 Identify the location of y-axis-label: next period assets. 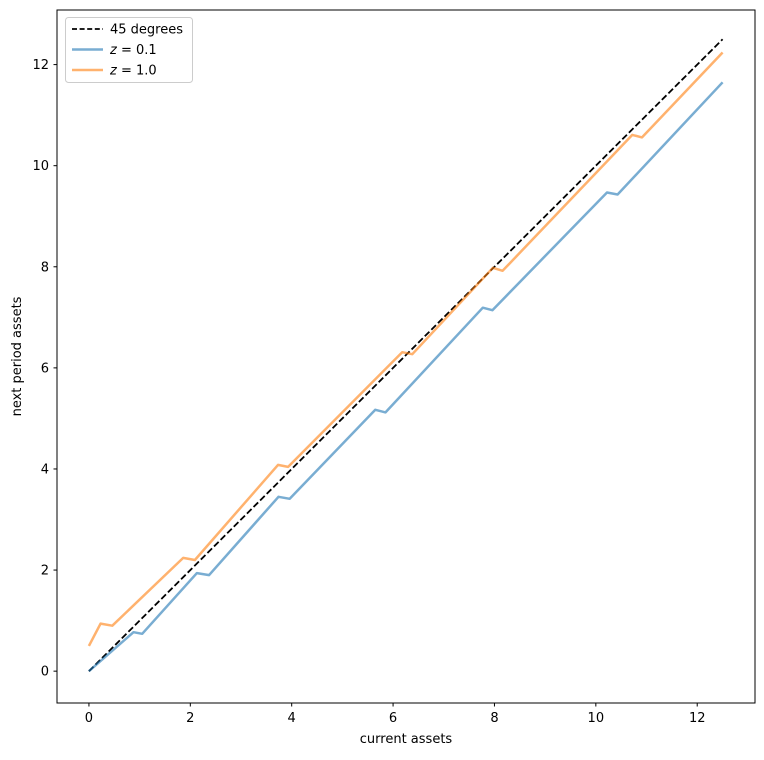
(17, 356).